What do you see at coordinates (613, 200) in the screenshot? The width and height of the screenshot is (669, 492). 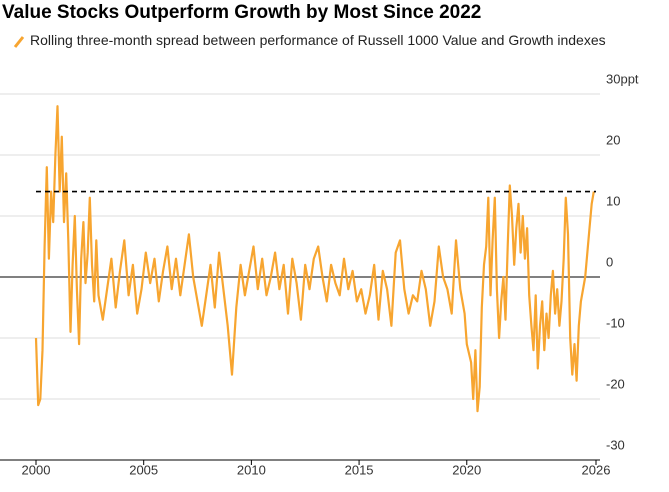 I see `y-tick-label: 10` at bounding box center [613, 200].